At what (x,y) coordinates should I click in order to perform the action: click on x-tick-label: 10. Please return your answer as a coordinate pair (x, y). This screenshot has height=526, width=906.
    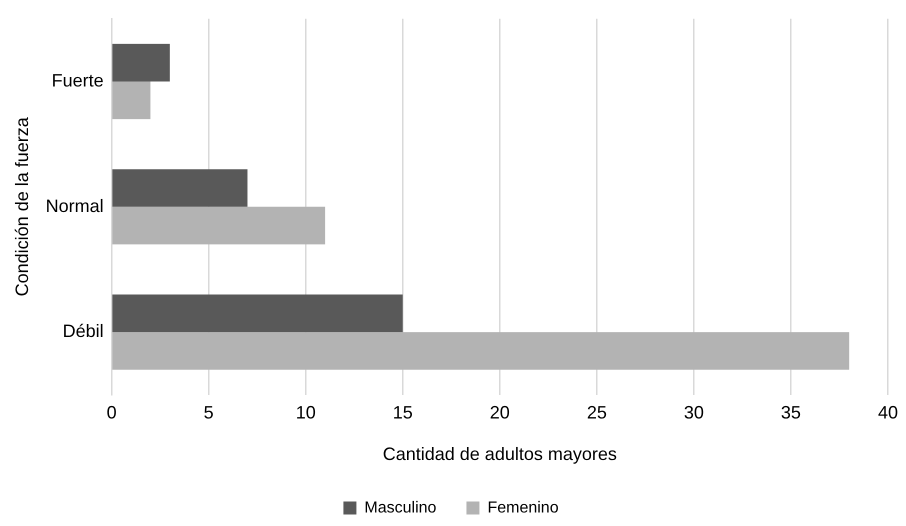
    Looking at the image, I should click on (306, 412).